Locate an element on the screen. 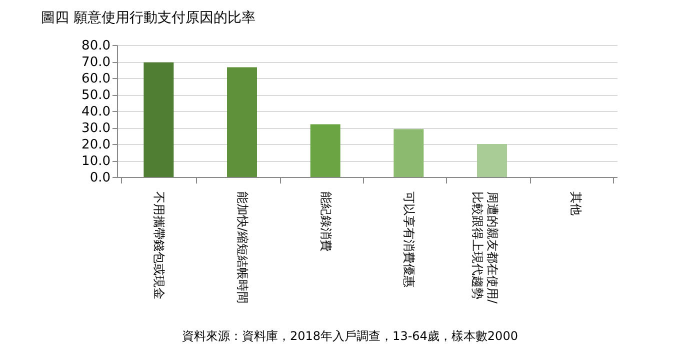 The height and width of the screenshot is (350, 700). source-note: 資料來源：資料庫，2018年入戶調查，13-64歲，樣本數2000 is located at coordinates (350, 336).